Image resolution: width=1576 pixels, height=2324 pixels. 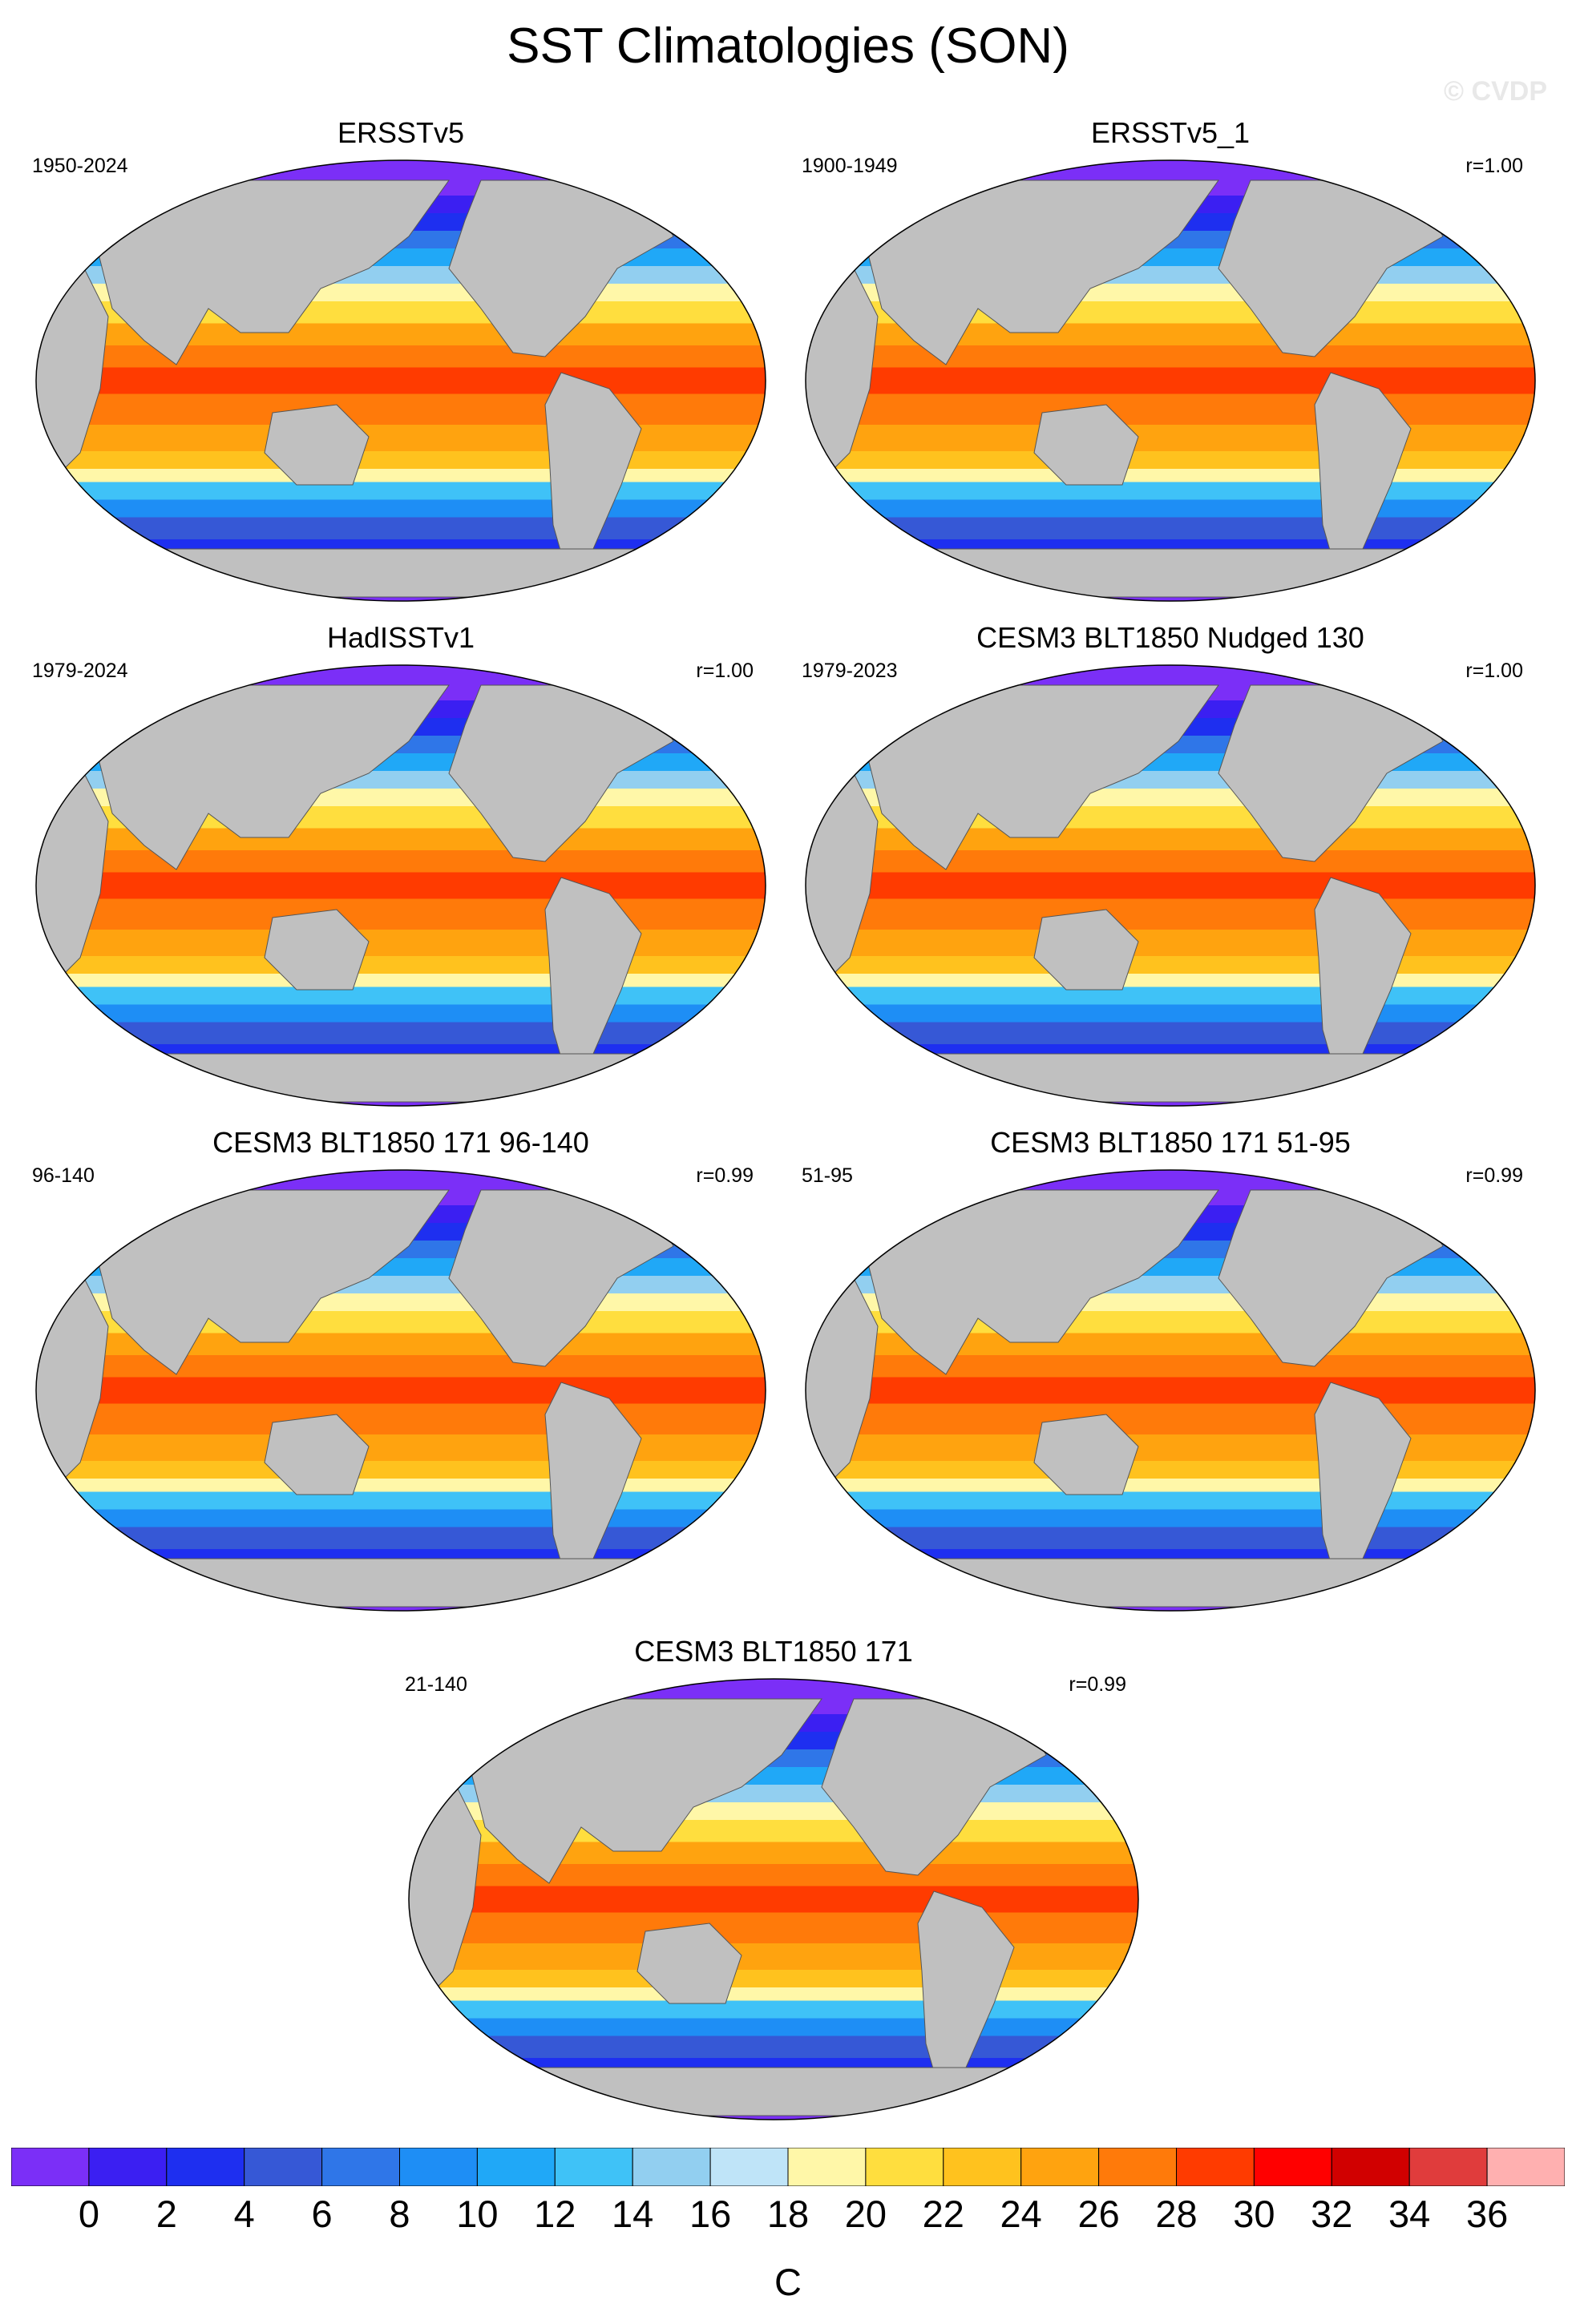 I want to click on colorbar-tick-label: 18, so click(x=788, y=2214).